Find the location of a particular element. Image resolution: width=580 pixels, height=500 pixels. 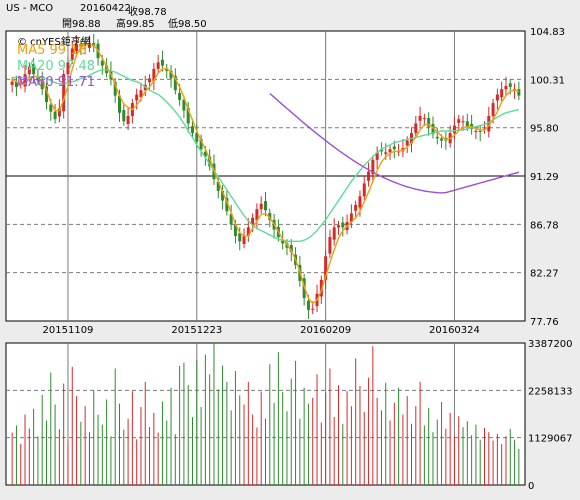

price-tick-label: 104.83 is located at coordinates (547, 32).